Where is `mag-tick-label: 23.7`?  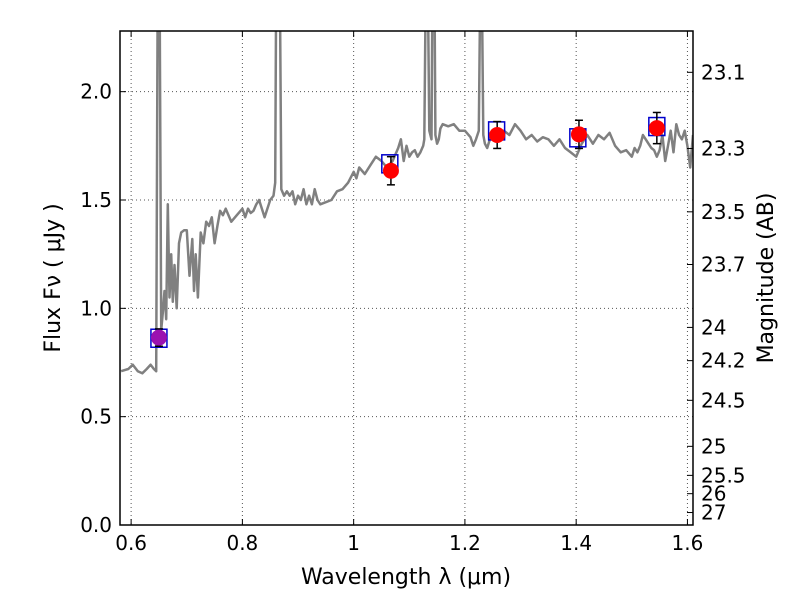
mag-tick-label: 23.7 is located at coordinates (723, 265).